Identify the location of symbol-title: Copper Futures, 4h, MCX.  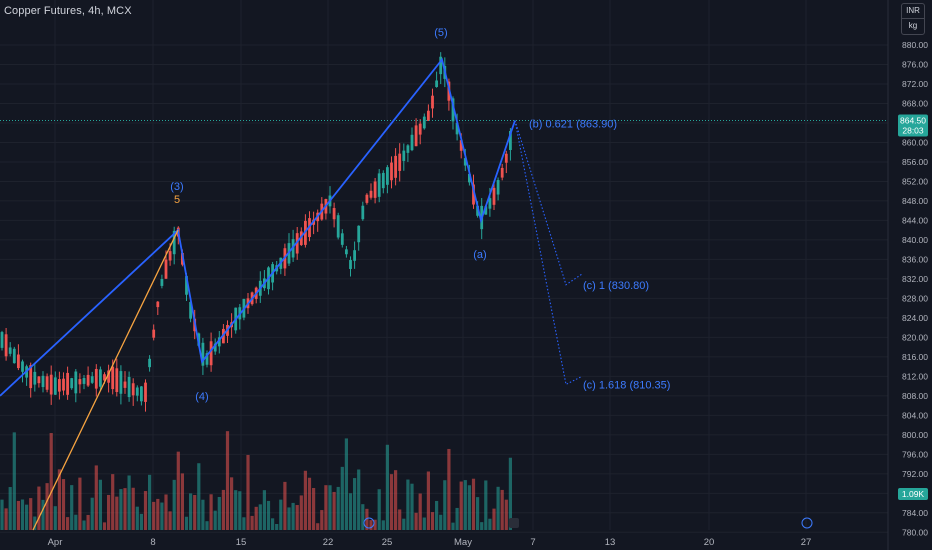
(68, 11).